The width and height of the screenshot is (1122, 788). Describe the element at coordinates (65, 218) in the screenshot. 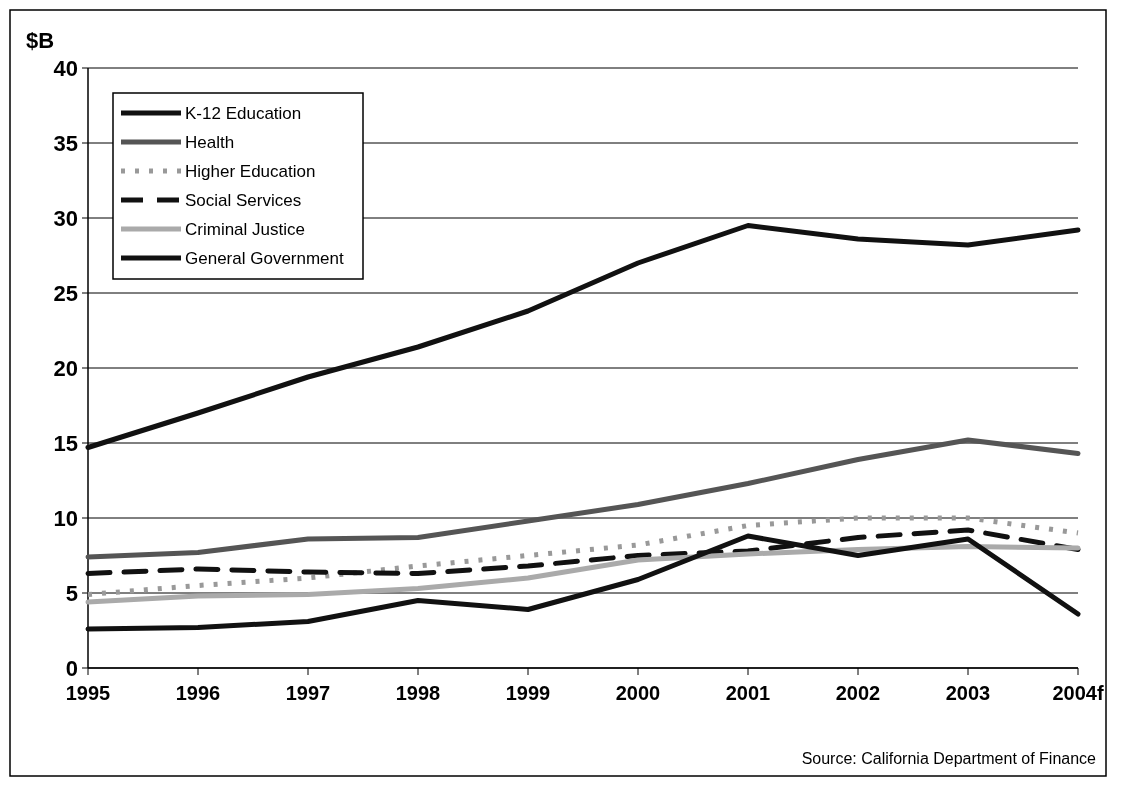

I see `y-tick-label: 30` at that location.